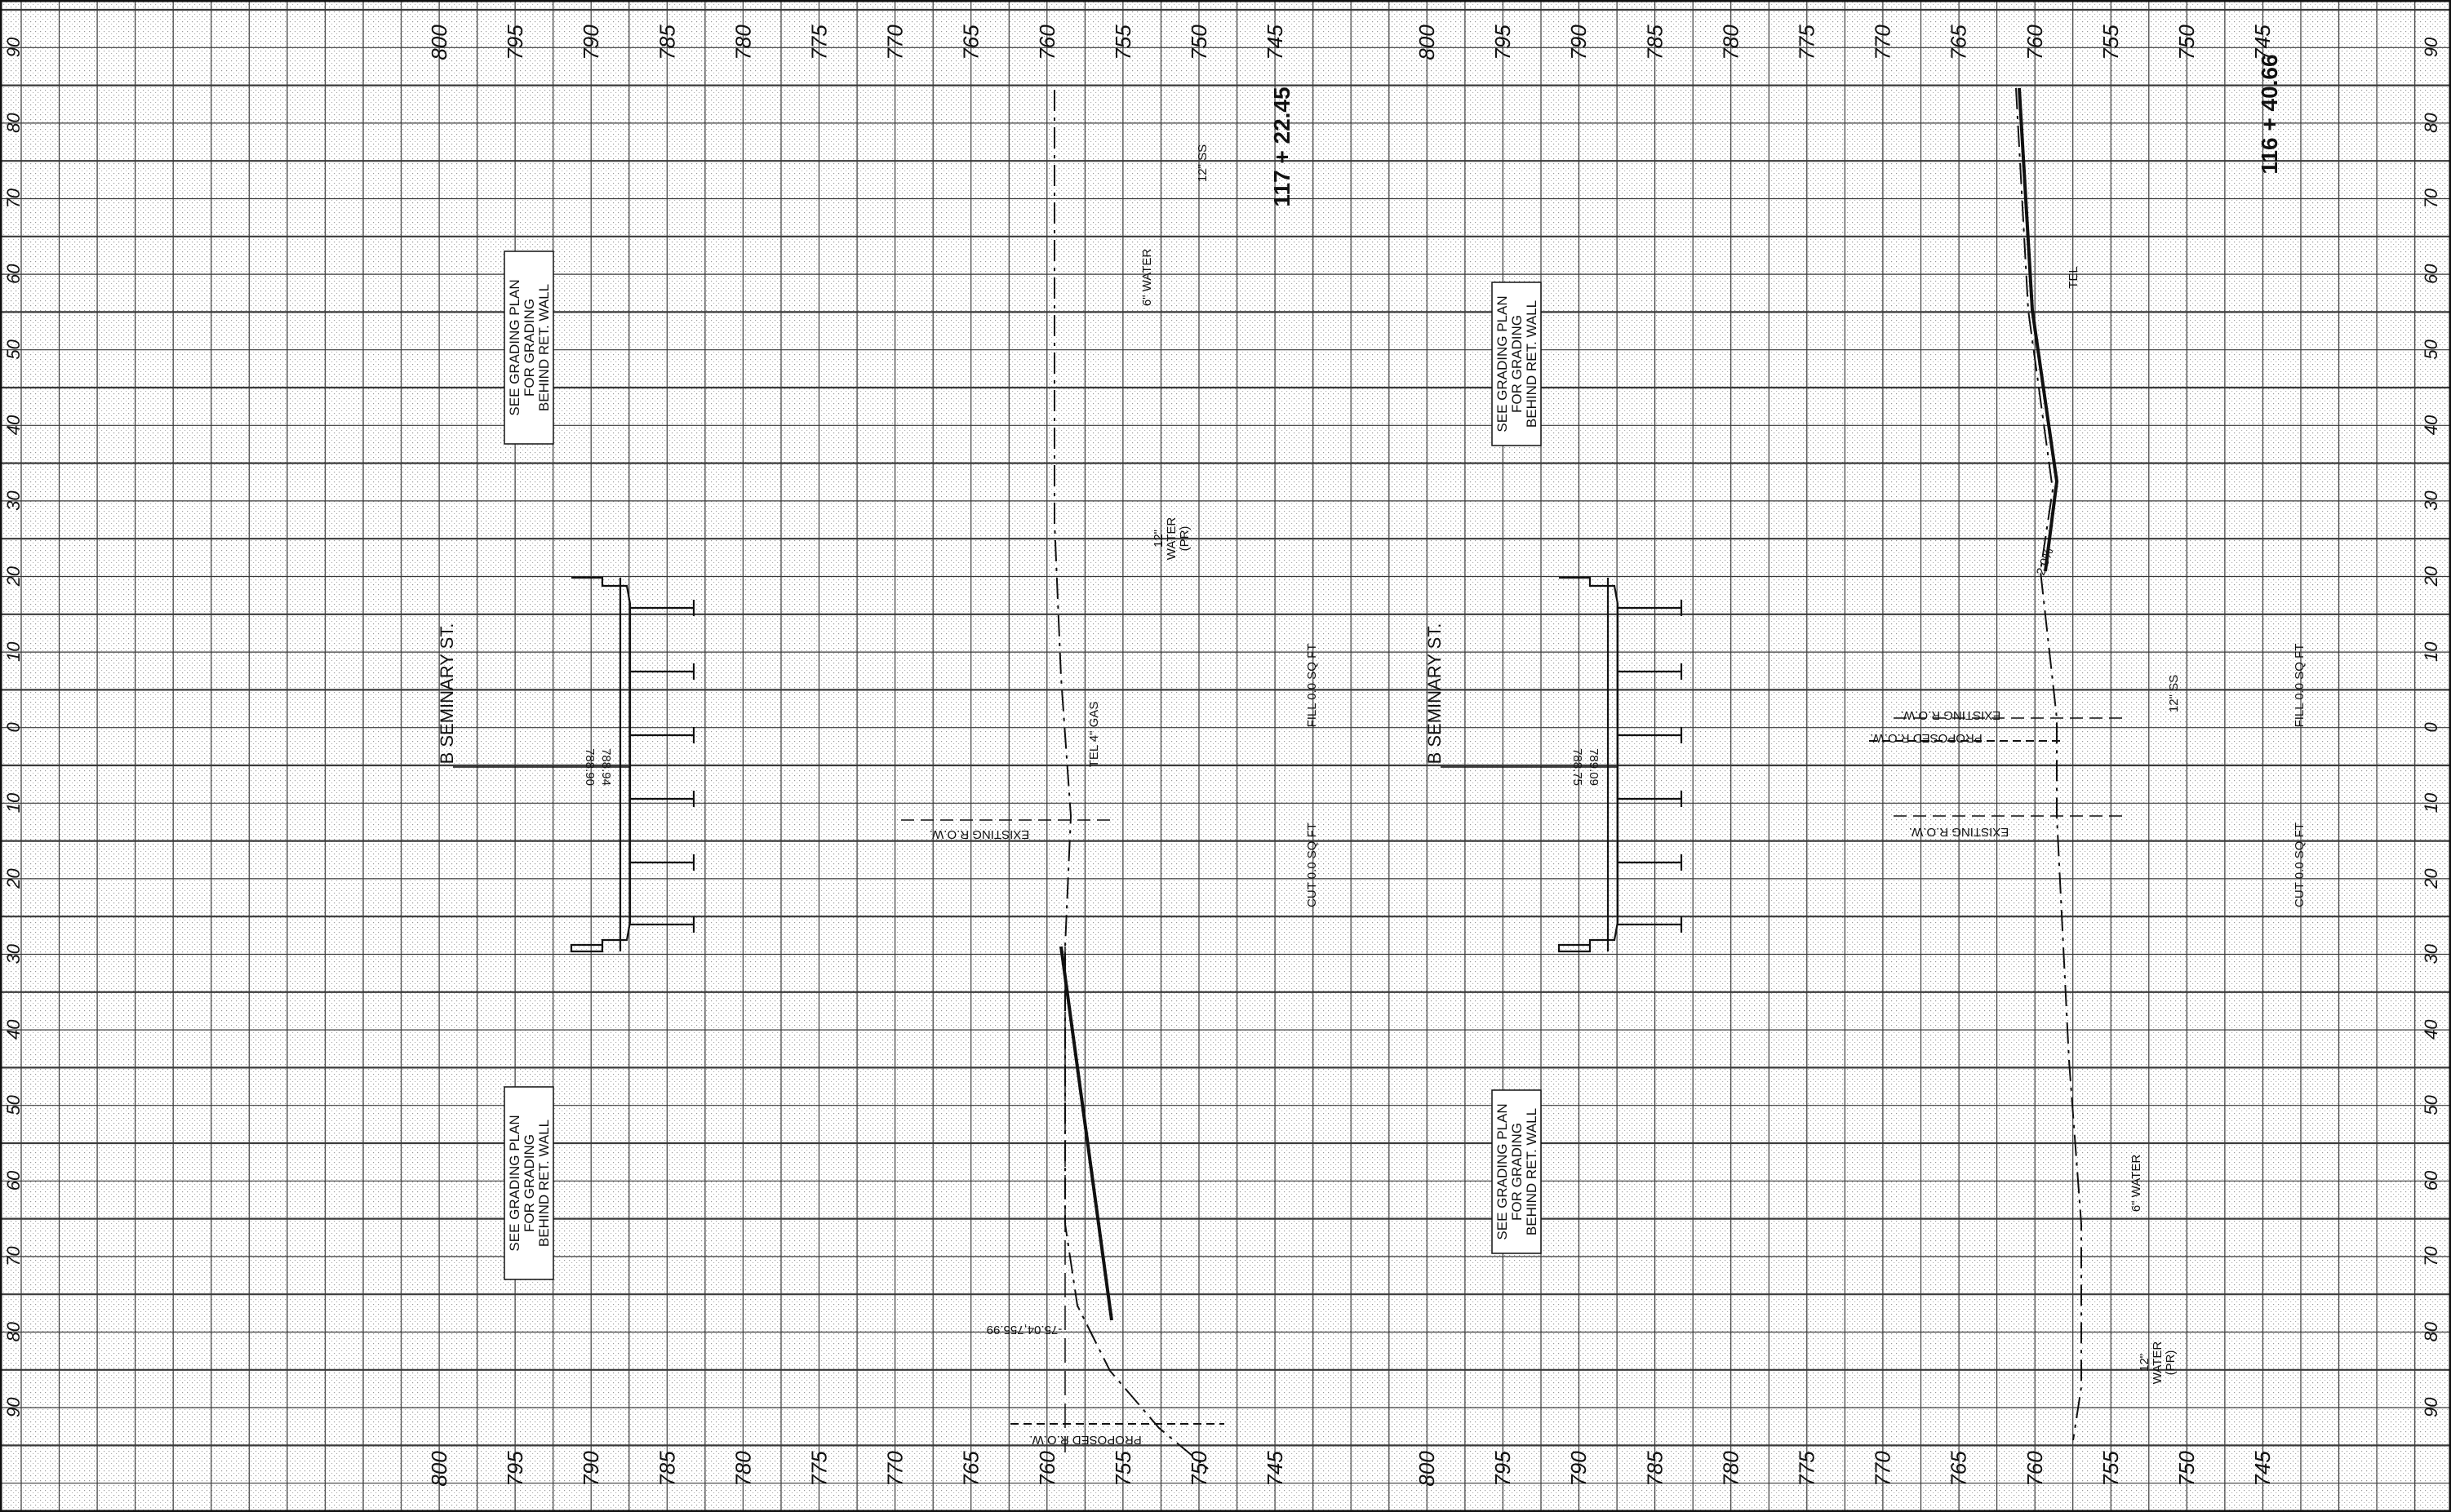 This screenshot has height=1512, width=2451. I want to click on right-existing-row-top-label: EXISTING R.O.W., so click(1951, 715).